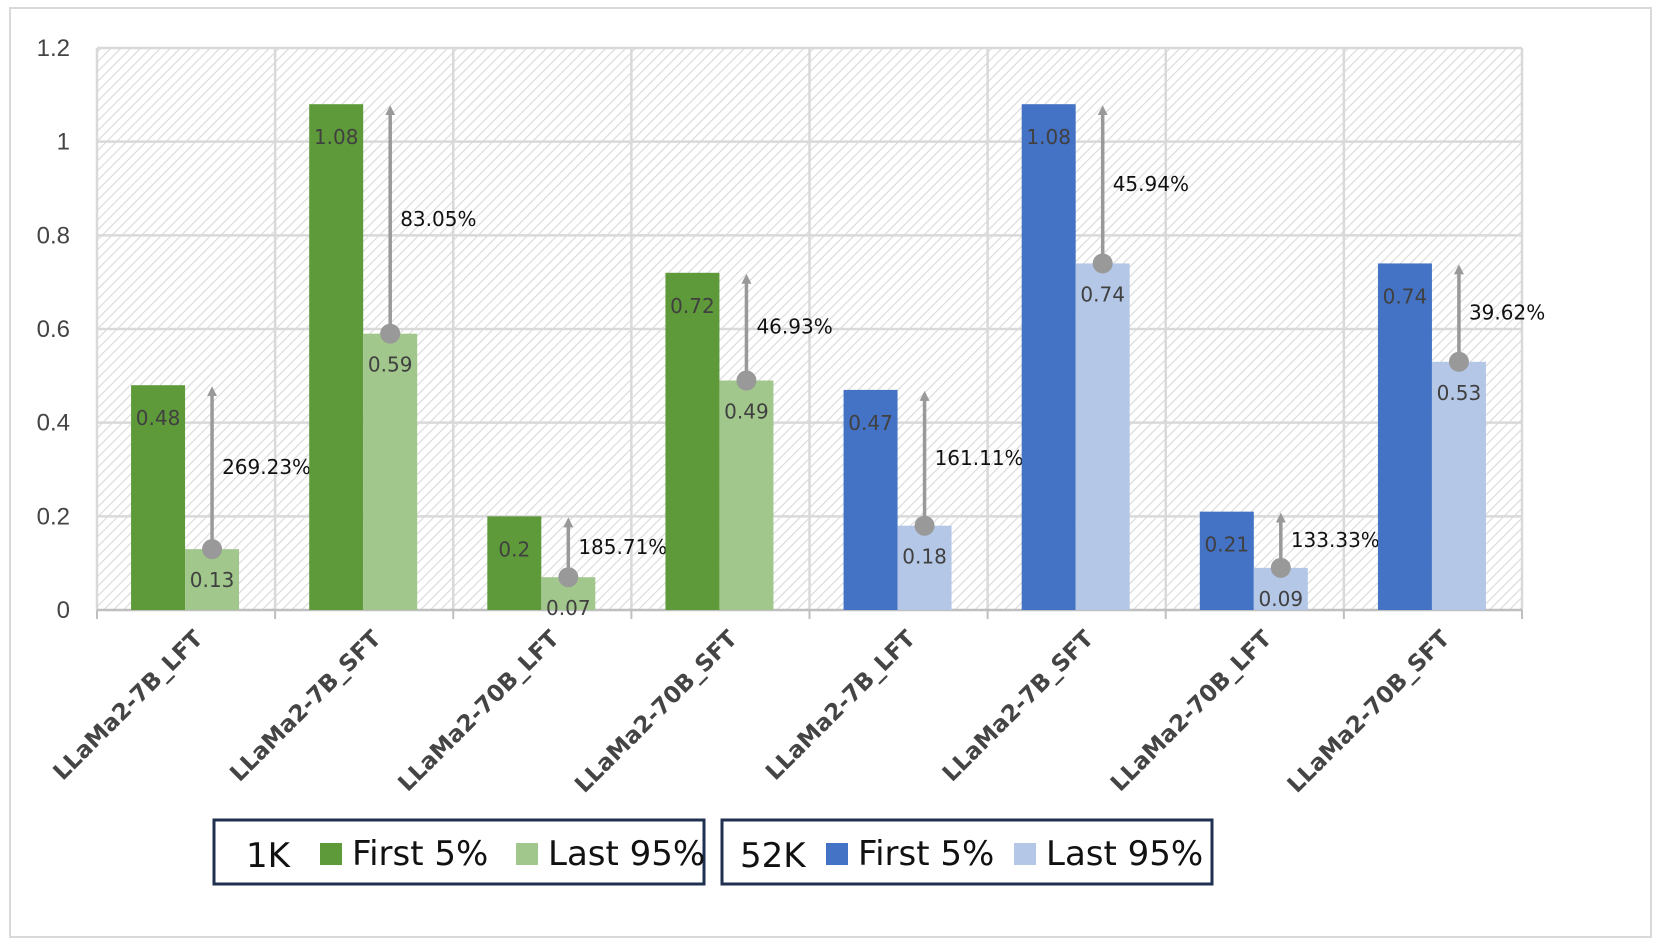 The height and width of the screenshot is (951, 1662). What do you see at coordinates (390, 365) in the screenshot?
I see `data-label: 0.59` at bounding box center [390, 365].